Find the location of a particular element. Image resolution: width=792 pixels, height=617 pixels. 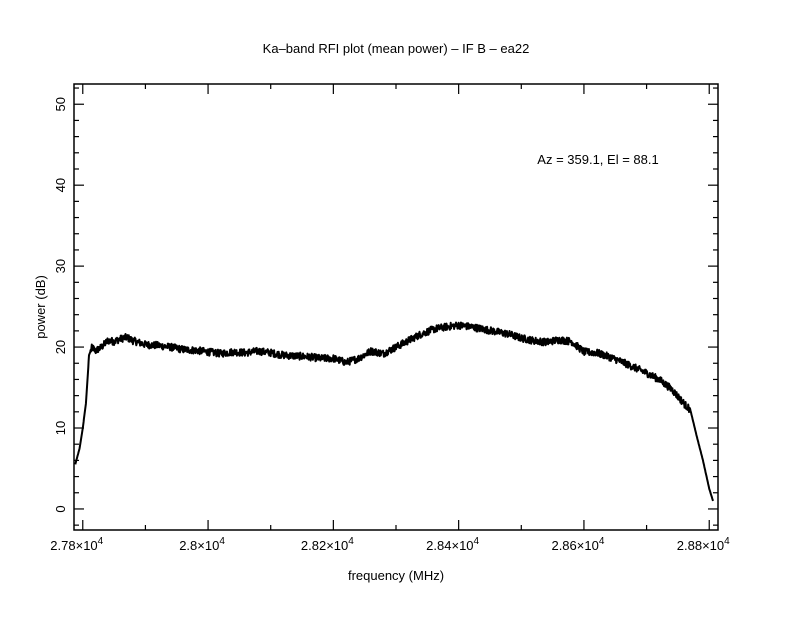

x-tick-label: 2.88×10⁴ is located at coordinates (703, 544).